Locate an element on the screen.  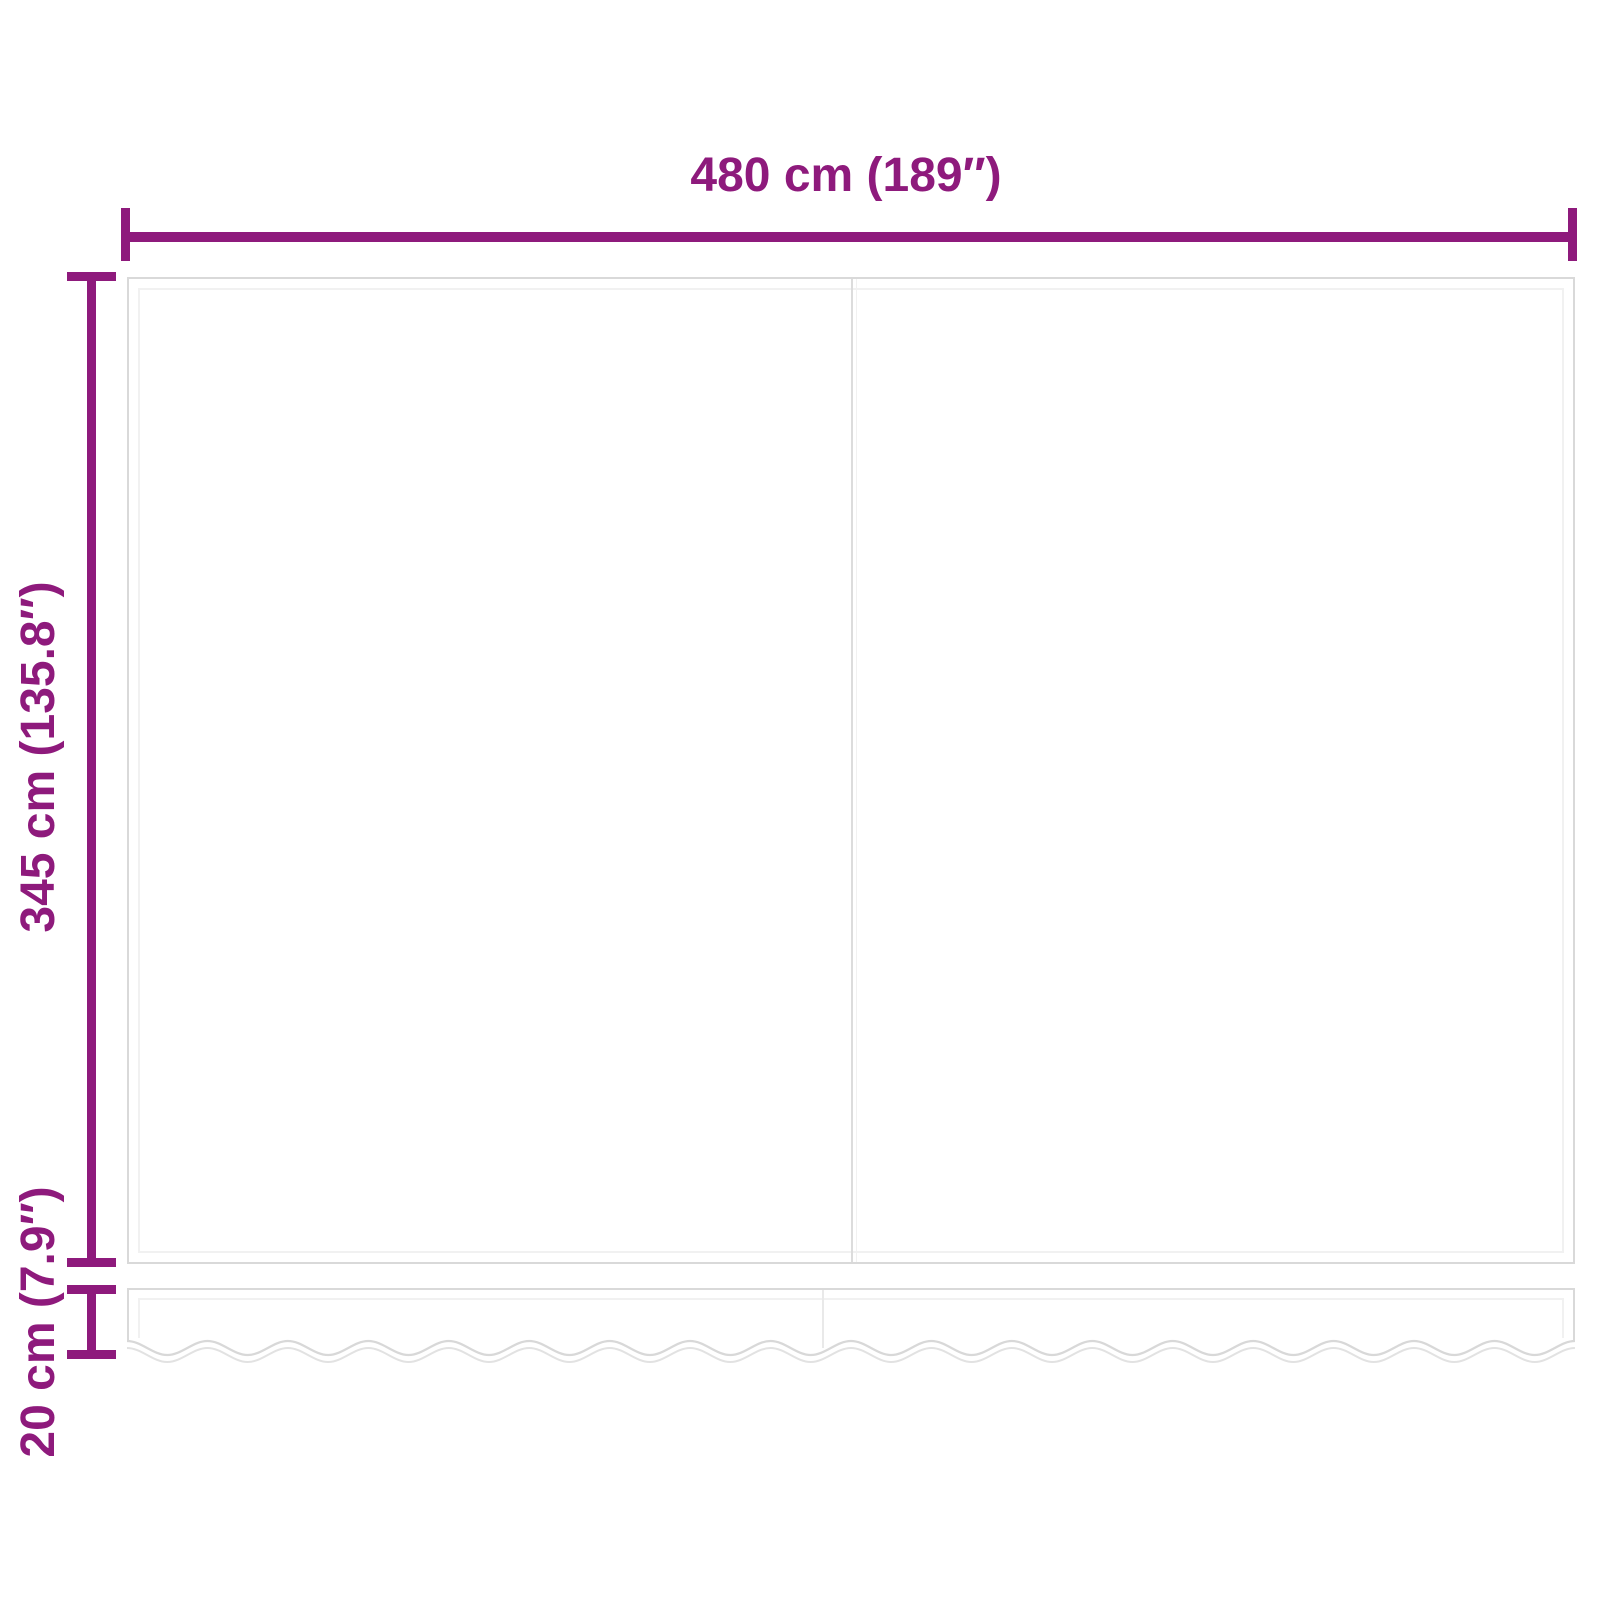
valance-inner-stitch-right is located at coordinates (1563, 1318).